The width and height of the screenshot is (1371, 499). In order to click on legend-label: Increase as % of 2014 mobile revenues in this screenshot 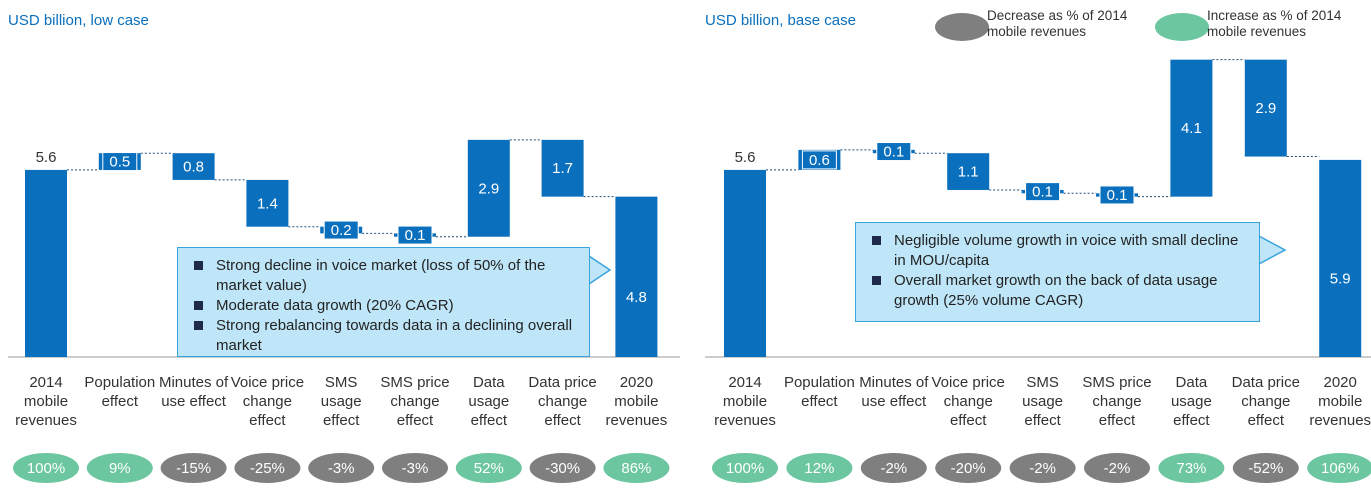, I will do `click(1274, 23)`.